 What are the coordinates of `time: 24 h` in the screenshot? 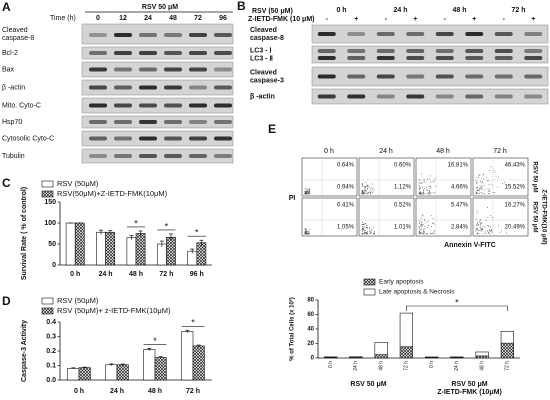 It's located at (400, 10).